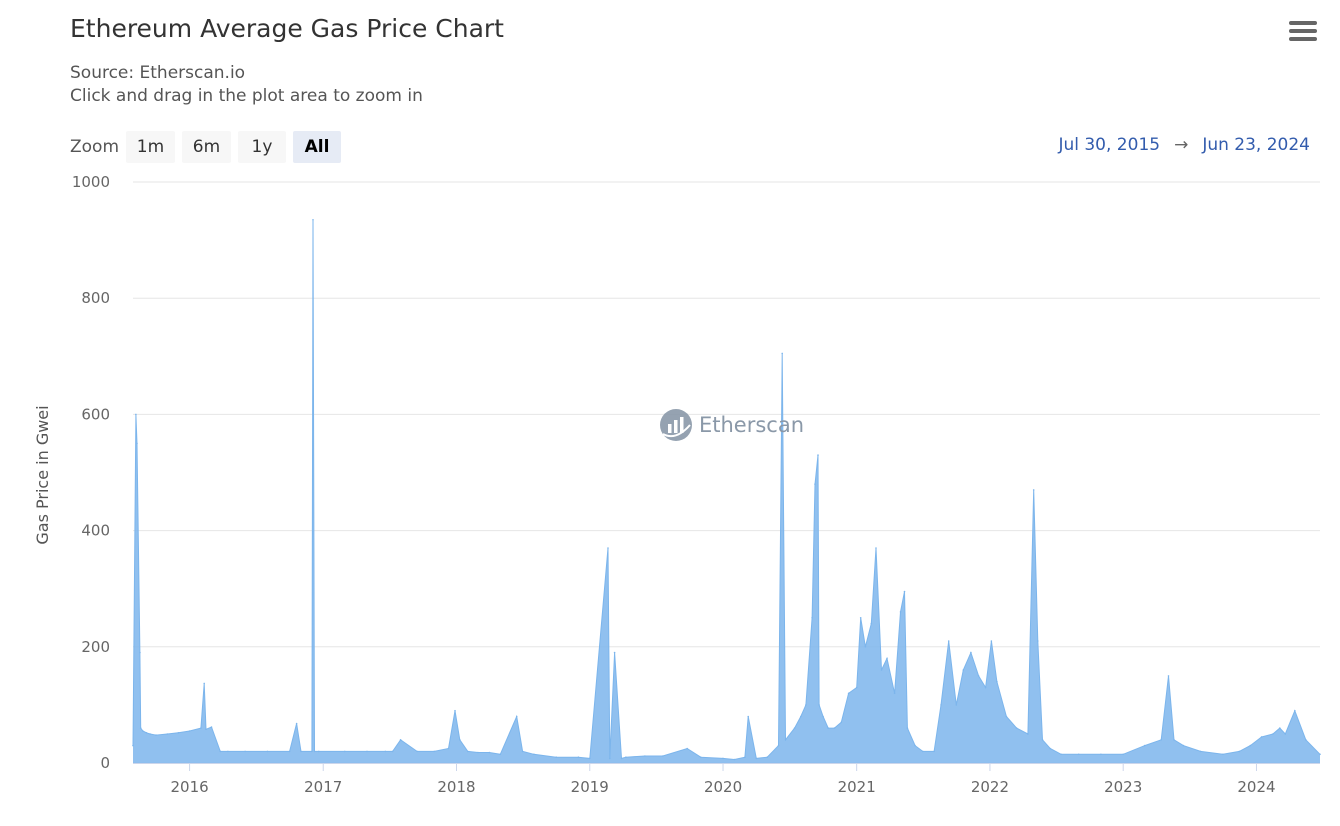 The width and height of the screenshot is (1340, 826). What do you see at coordinates (323, 787) in the screenshot?
I see `x-tick-label: 2017` at bounding box center [323, 787].